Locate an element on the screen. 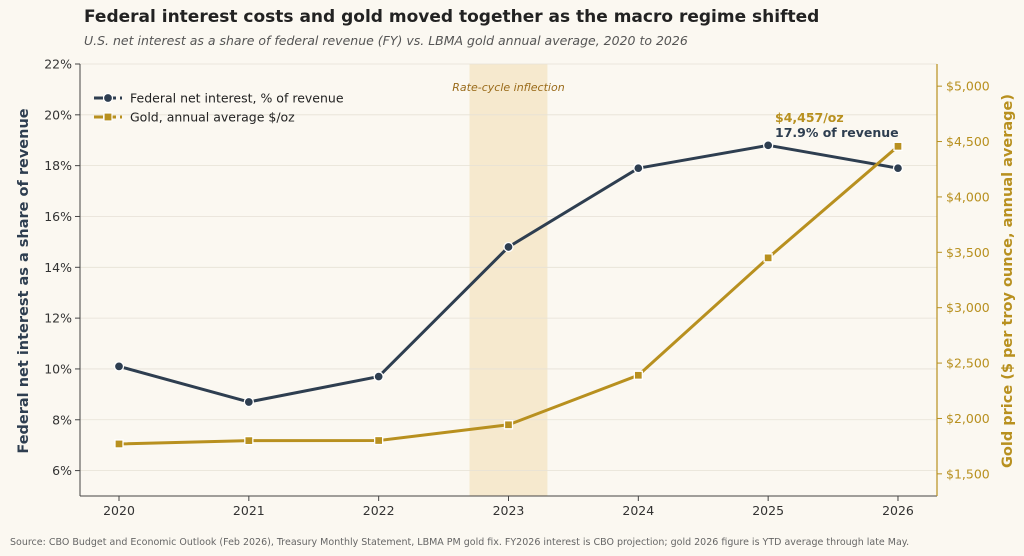  legend-interest-marker is located at coordinates (108, 98).